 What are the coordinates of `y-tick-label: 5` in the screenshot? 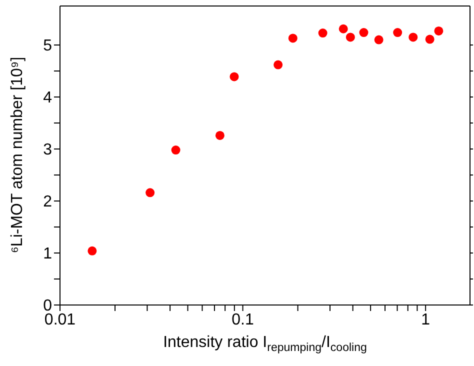 It's located at (47, 46).